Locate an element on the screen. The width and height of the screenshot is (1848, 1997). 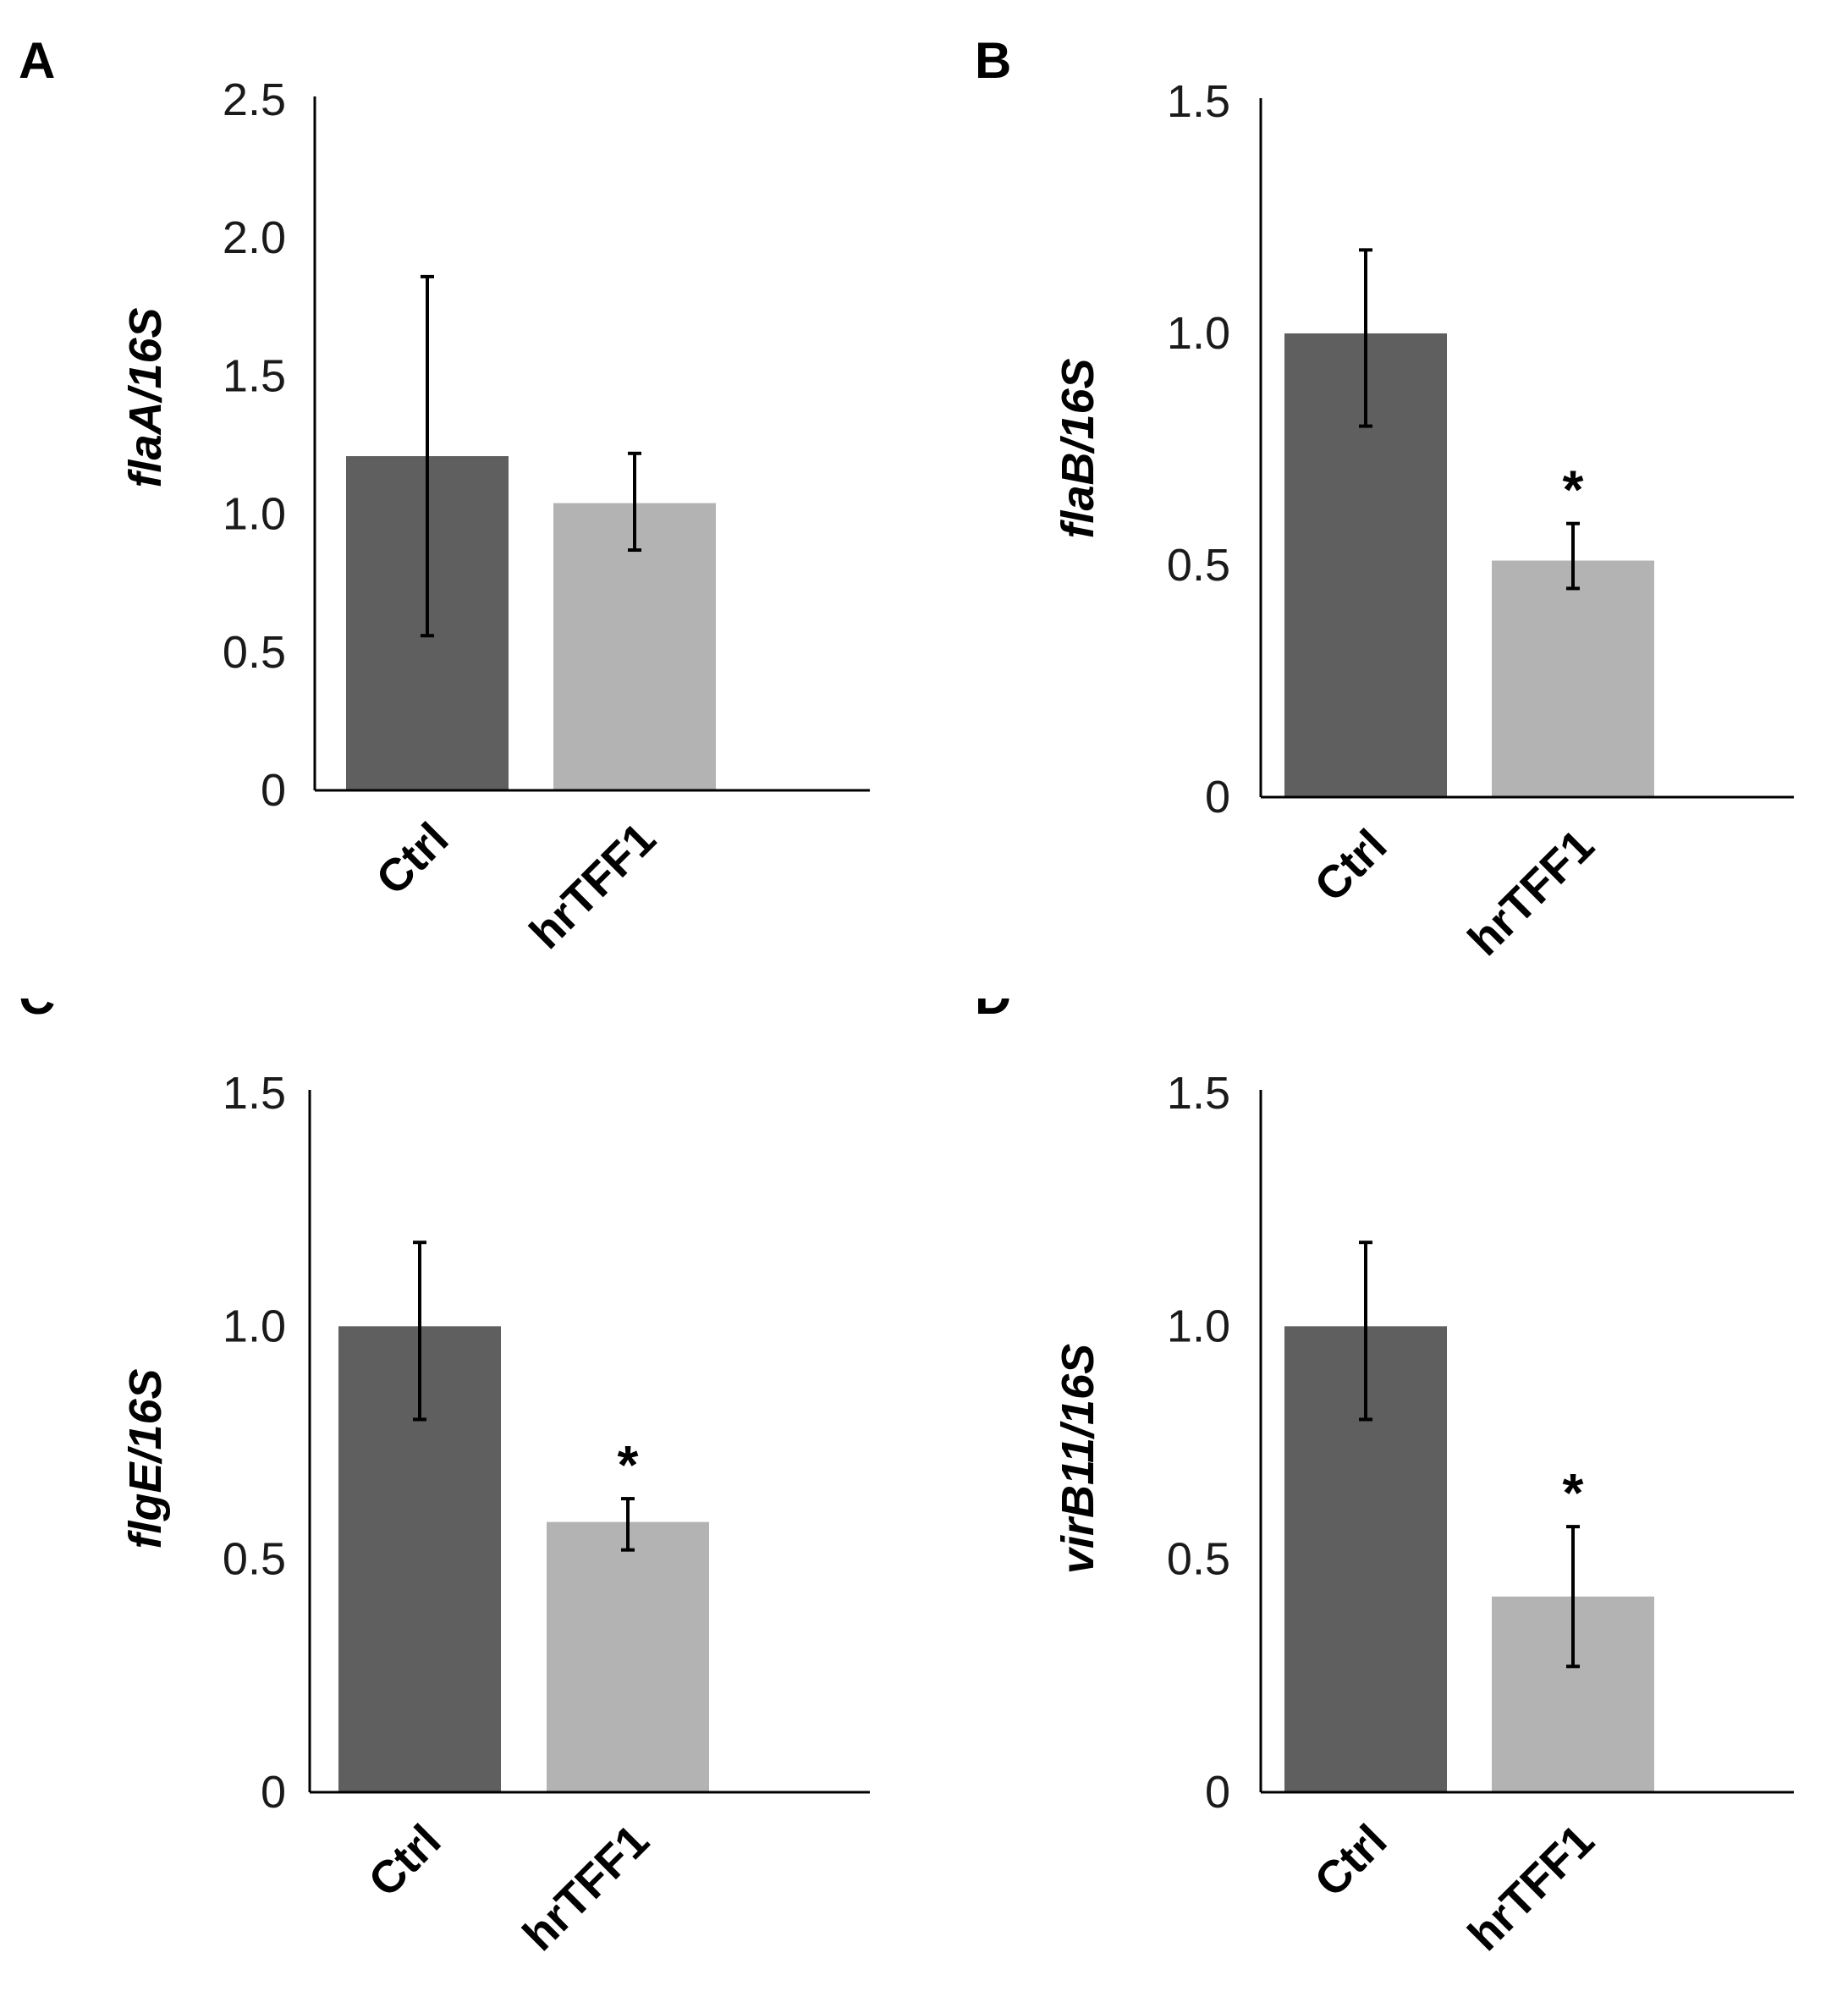
y-tick-label: 2.0 is located at coordinates (255, 237).